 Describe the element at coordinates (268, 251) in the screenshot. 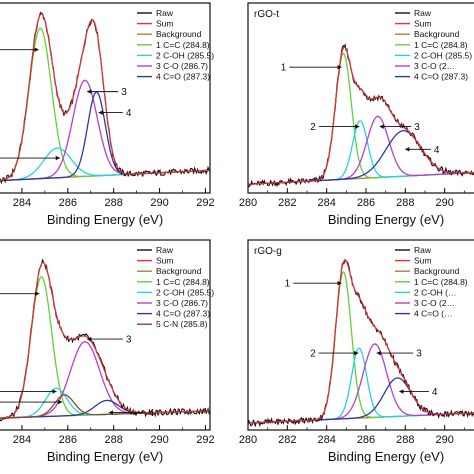

I see `panel-label: rGO-g` at that location.